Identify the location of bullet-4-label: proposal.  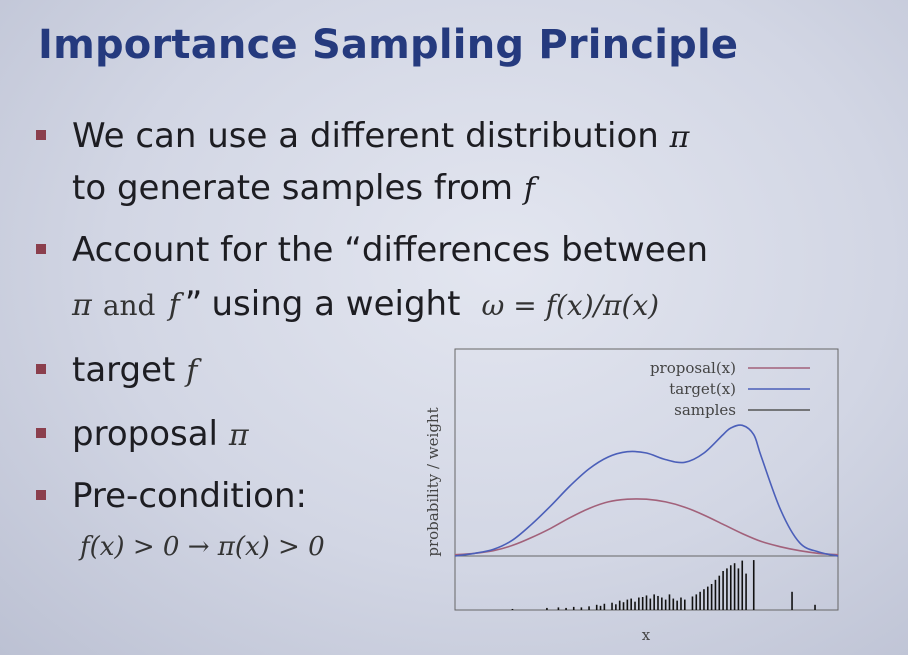
(145, 434).